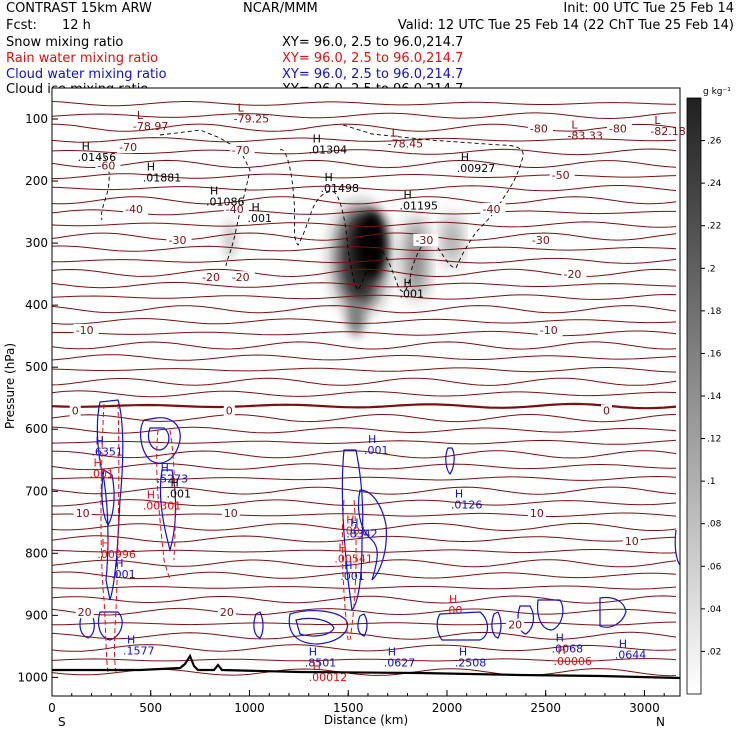  What do you see at coordinates (211, 277) in the screenshot?
I see `isotherm-label: -20` at bounding box center [211, 277].